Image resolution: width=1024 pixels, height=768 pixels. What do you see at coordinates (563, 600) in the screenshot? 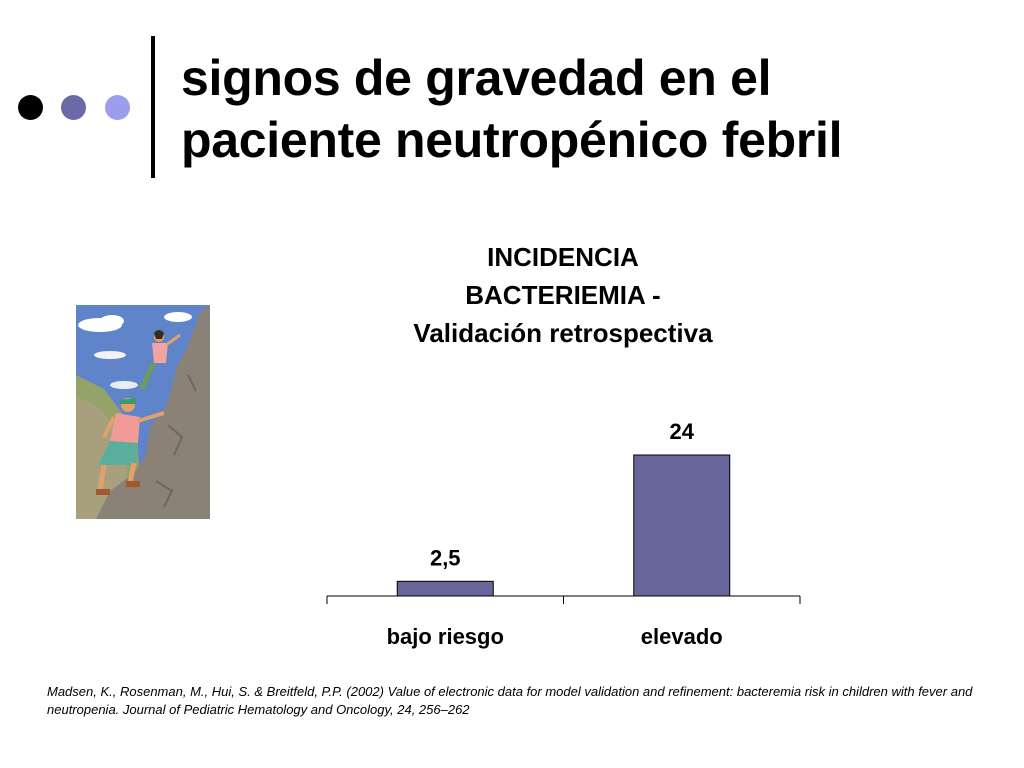
I see `tick-marks` at bounding box center [563, 600].